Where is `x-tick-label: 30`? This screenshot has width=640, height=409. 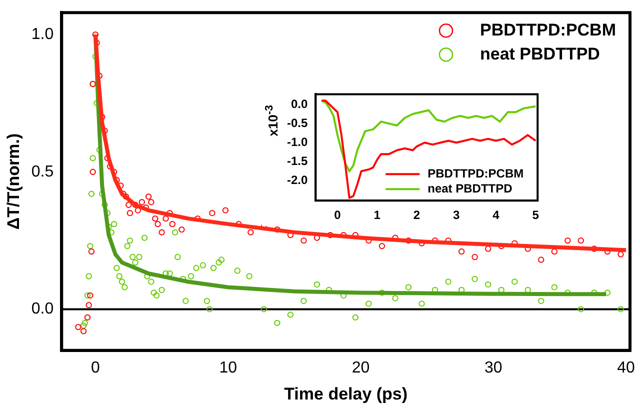 x-tick-label: 30 is located at coordinates (493, 367).